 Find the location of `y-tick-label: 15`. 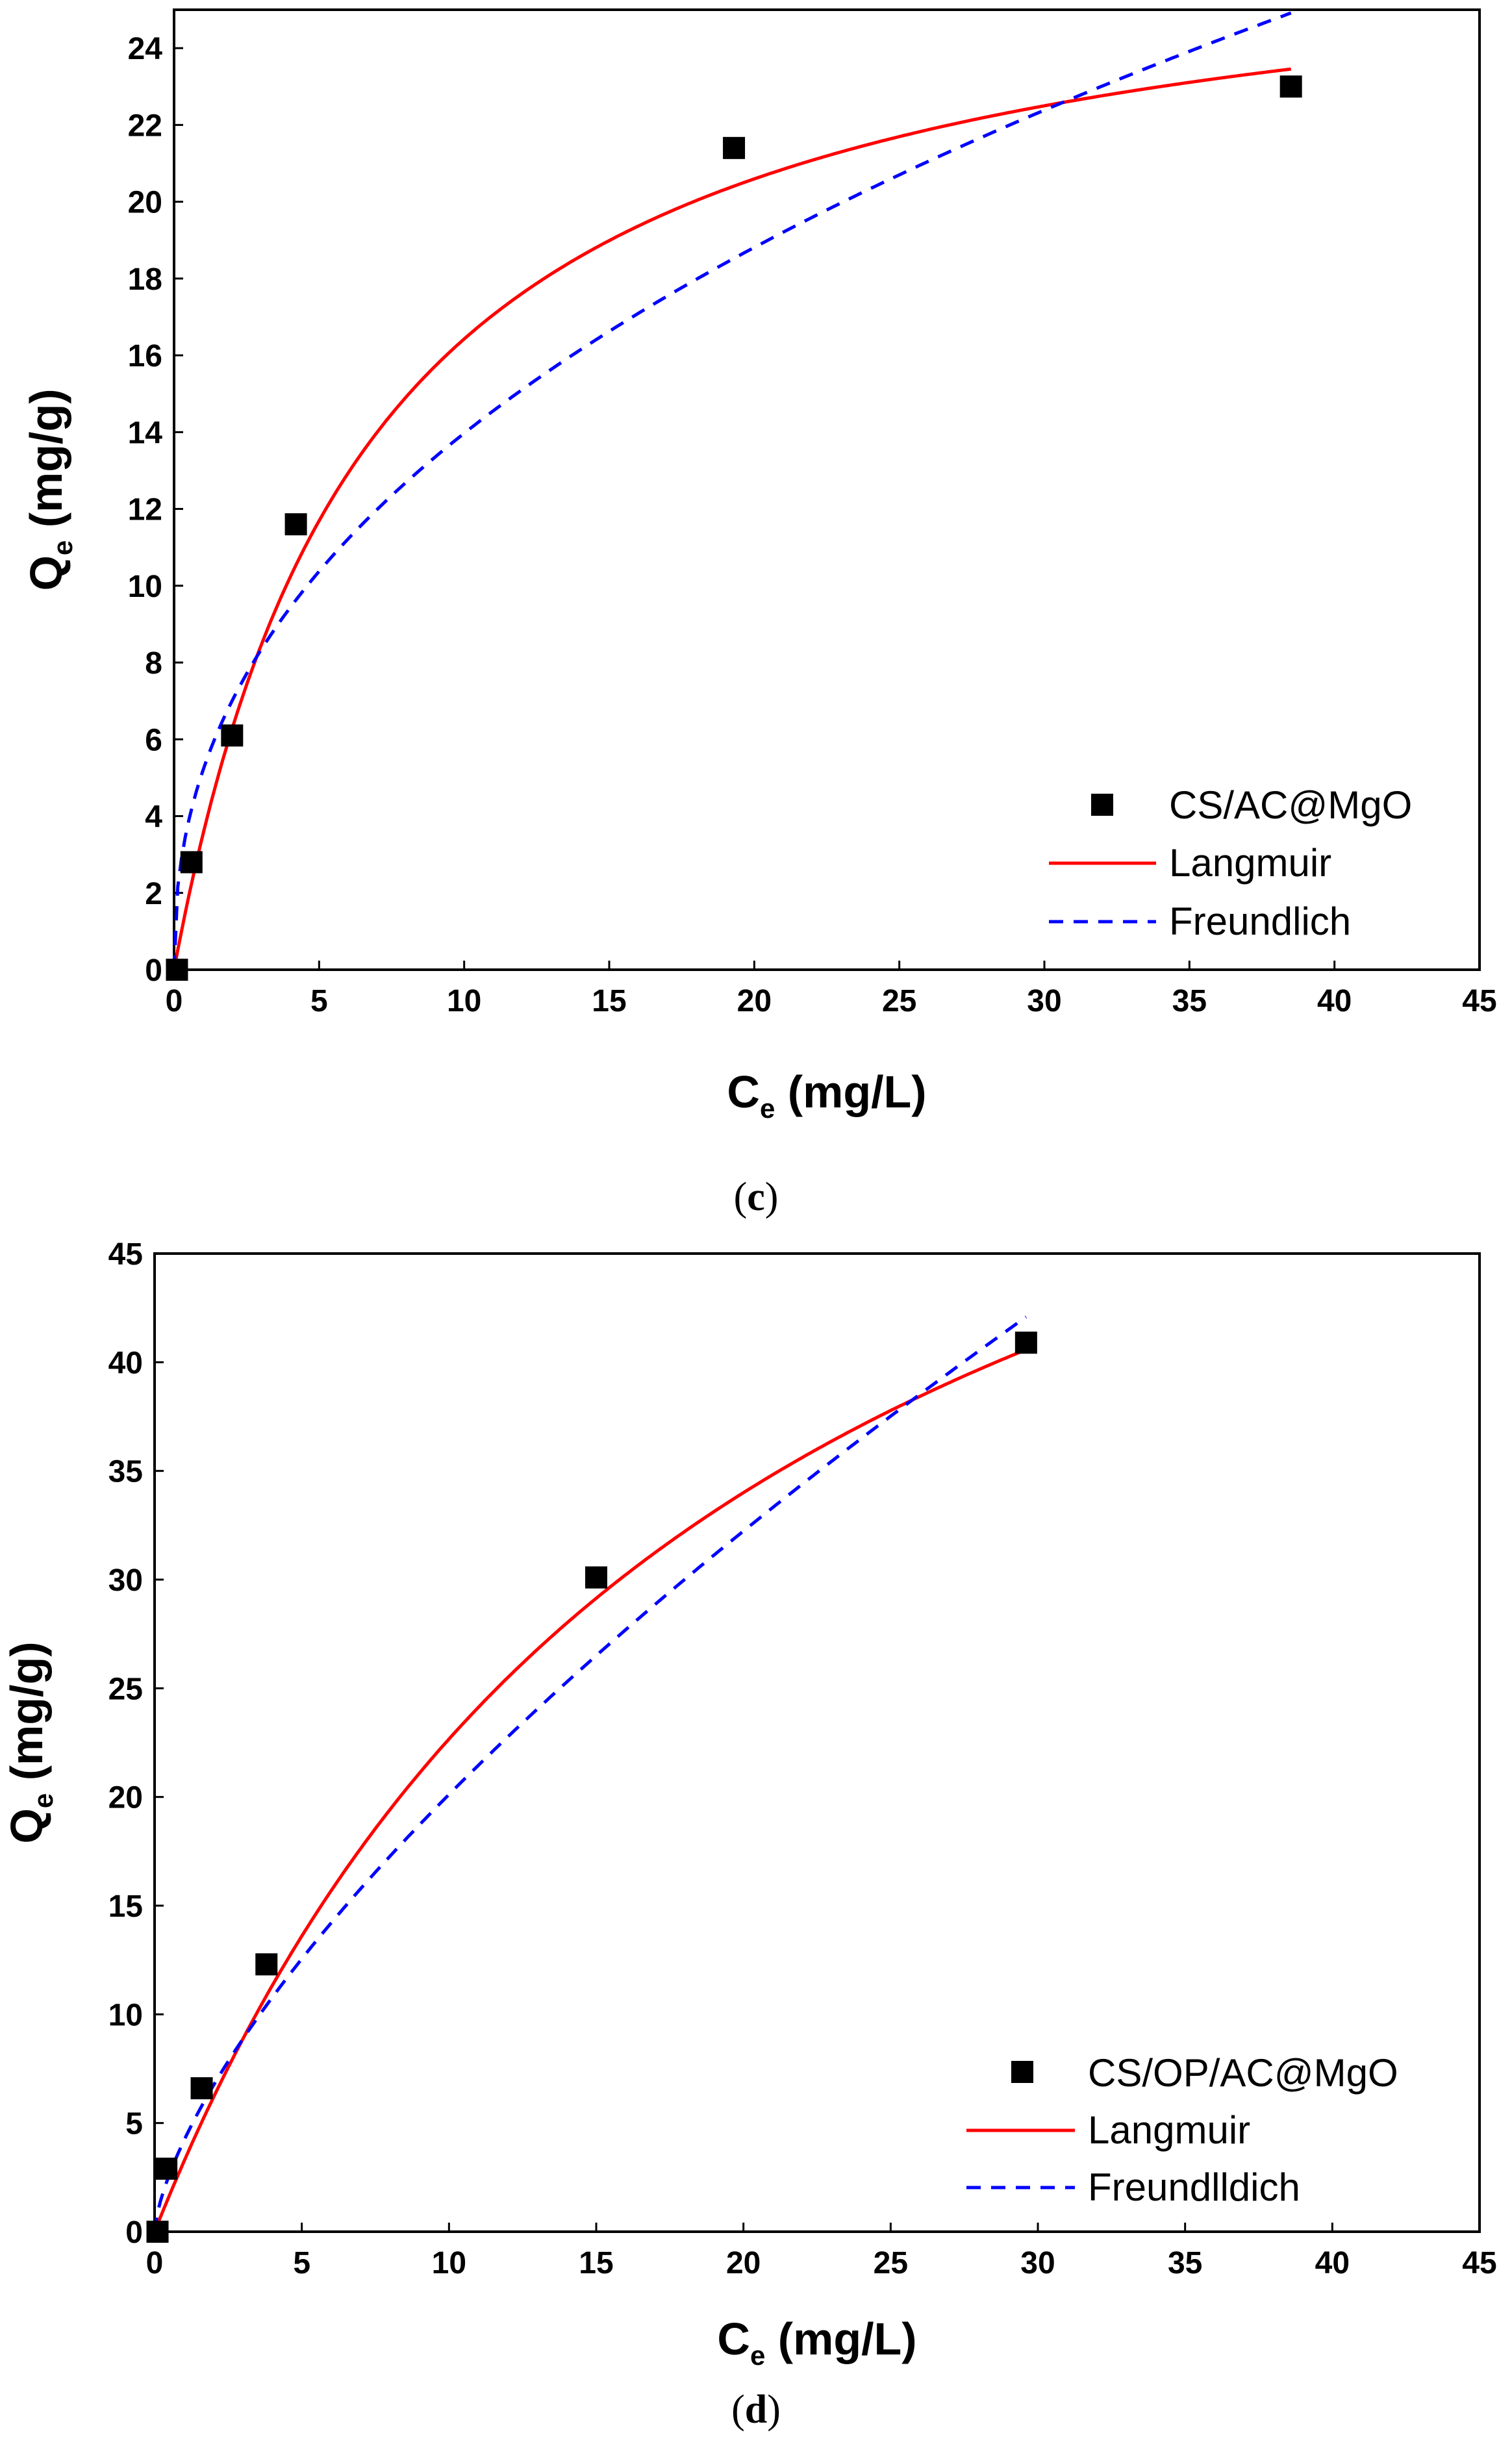

y-tick-label: 15 is located at coordinates (126, 1907).